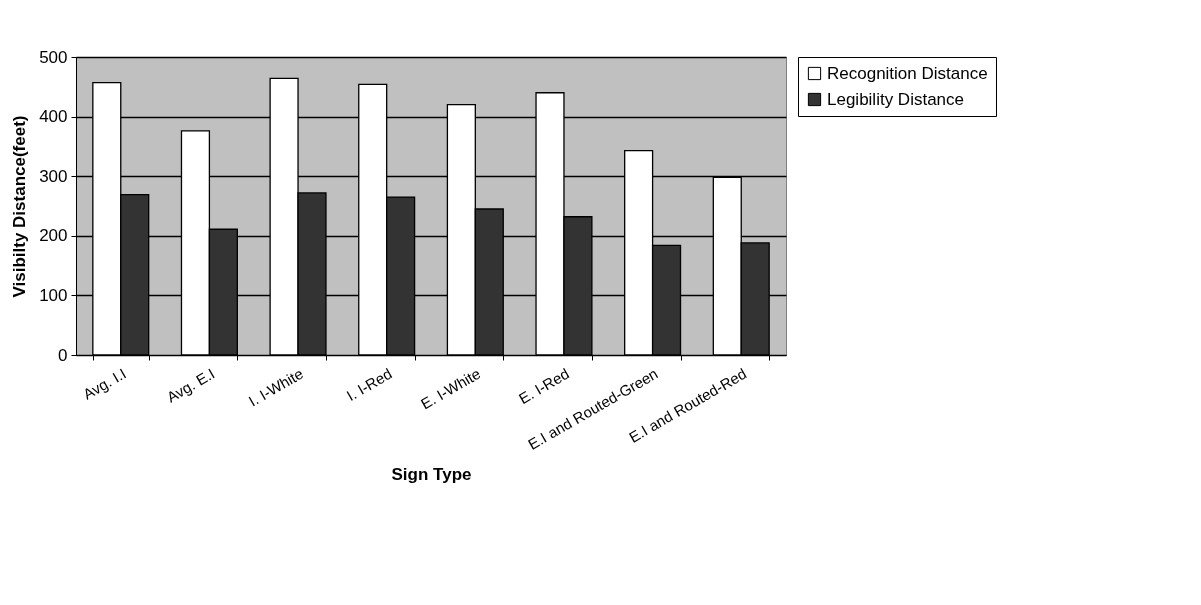  What do you see at coordinates (53, 57) in the screenshot?
I see `y-tick-label: 500` at bounding box center [53, 57].